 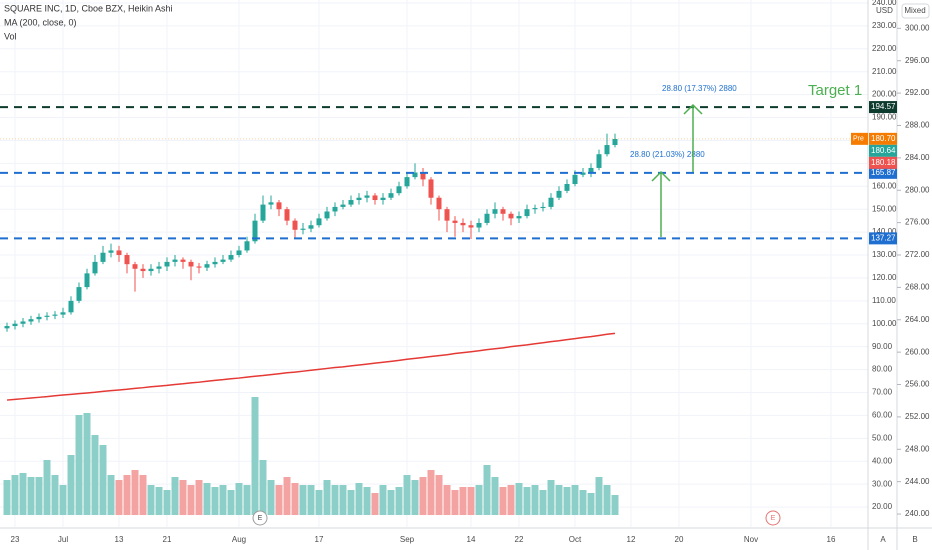 What do you see at coordinates (882, 506) in the screenshot?
I see `y-tick-label: 20.00` at bounding box center [882, 506].